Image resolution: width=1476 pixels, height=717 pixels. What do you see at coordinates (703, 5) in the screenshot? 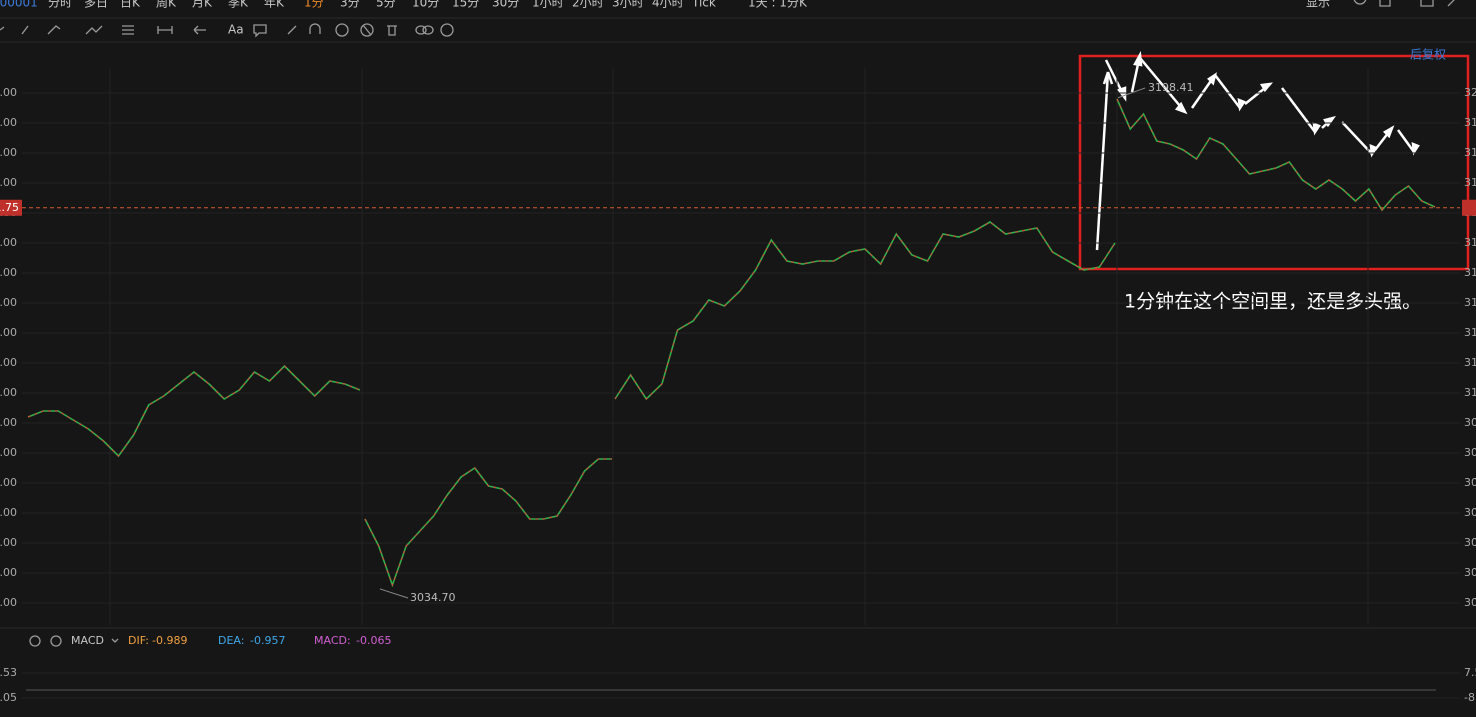
I see `period-tab: Tick` at bounding box center [703, 5].